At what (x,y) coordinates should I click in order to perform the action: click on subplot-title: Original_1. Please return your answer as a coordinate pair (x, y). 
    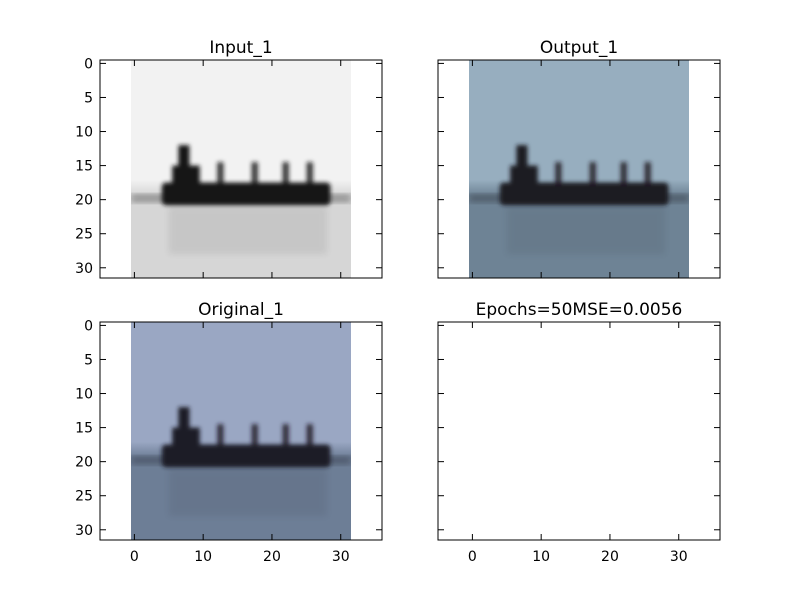
    Looking at the image, I should click on (241, 310).